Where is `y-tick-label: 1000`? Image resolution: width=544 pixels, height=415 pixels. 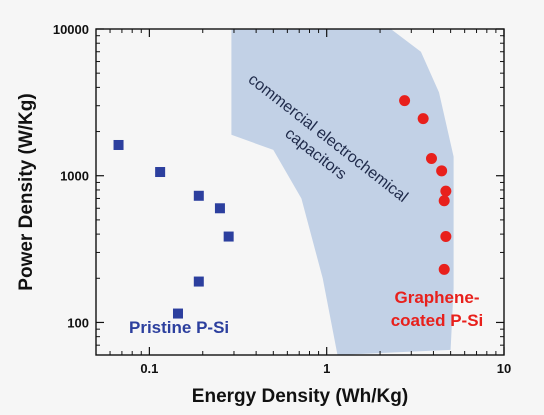 y-tick-label: 1000 is located at coordinates (74, 176).